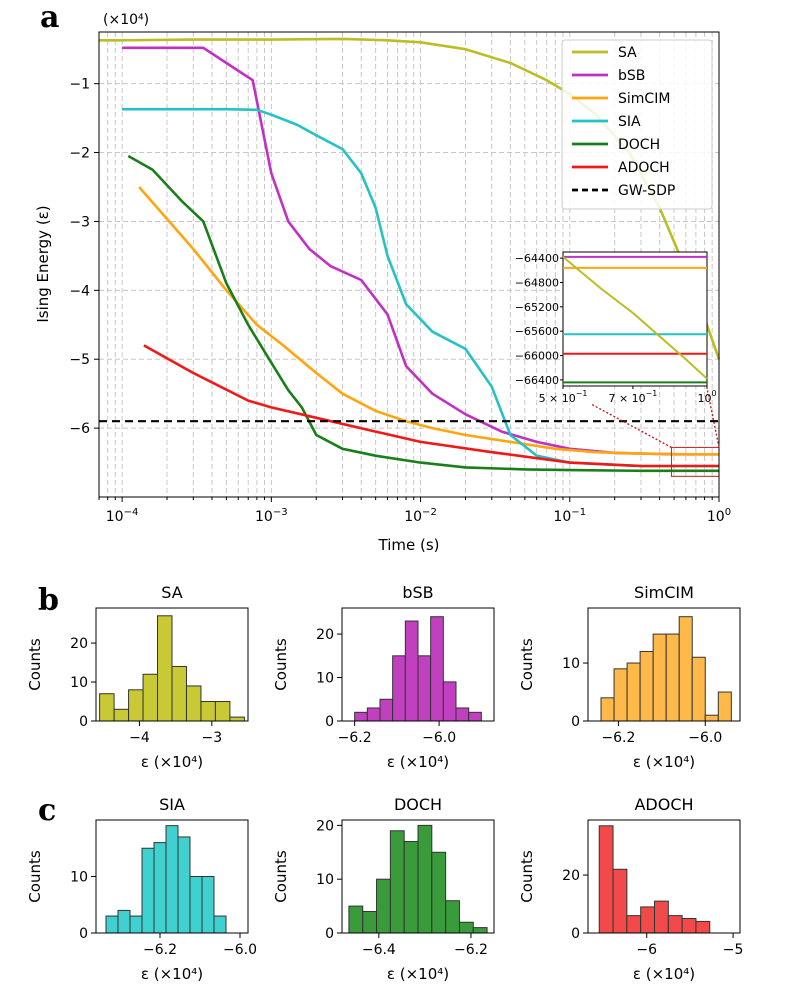 The height and width of the screenshot is (1006, 798). Describe the element at coordinates (79, 429) in the screenshot. I see `y-tick-label: −6` at that location.